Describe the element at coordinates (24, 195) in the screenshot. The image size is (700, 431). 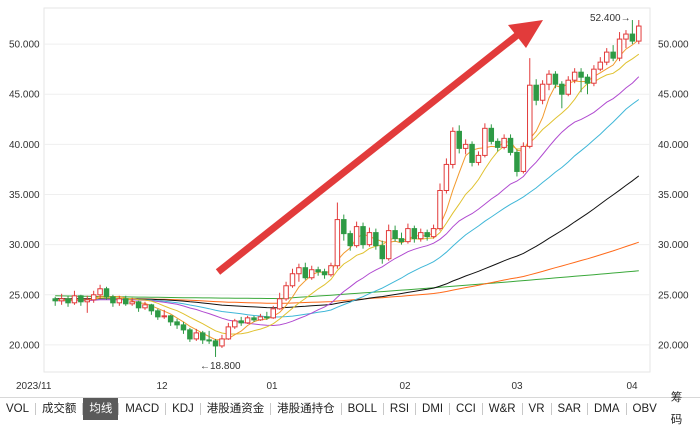
I see `y-tick-label-left: 35.000` at that location.